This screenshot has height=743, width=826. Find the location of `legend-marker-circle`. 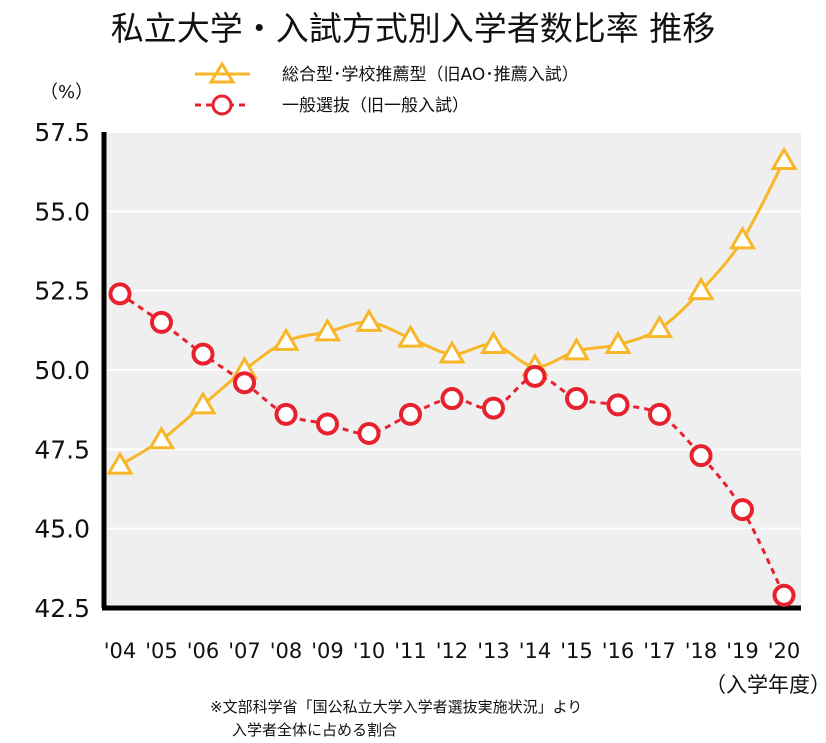

legend-marker-circle is located at coordinates (222, 105).